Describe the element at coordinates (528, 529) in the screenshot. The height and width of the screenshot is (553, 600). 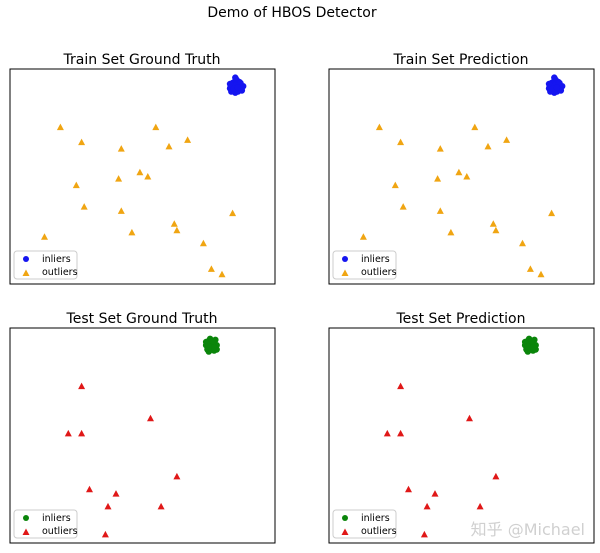
I see `watermark: 知乎 @Michael` at that location.